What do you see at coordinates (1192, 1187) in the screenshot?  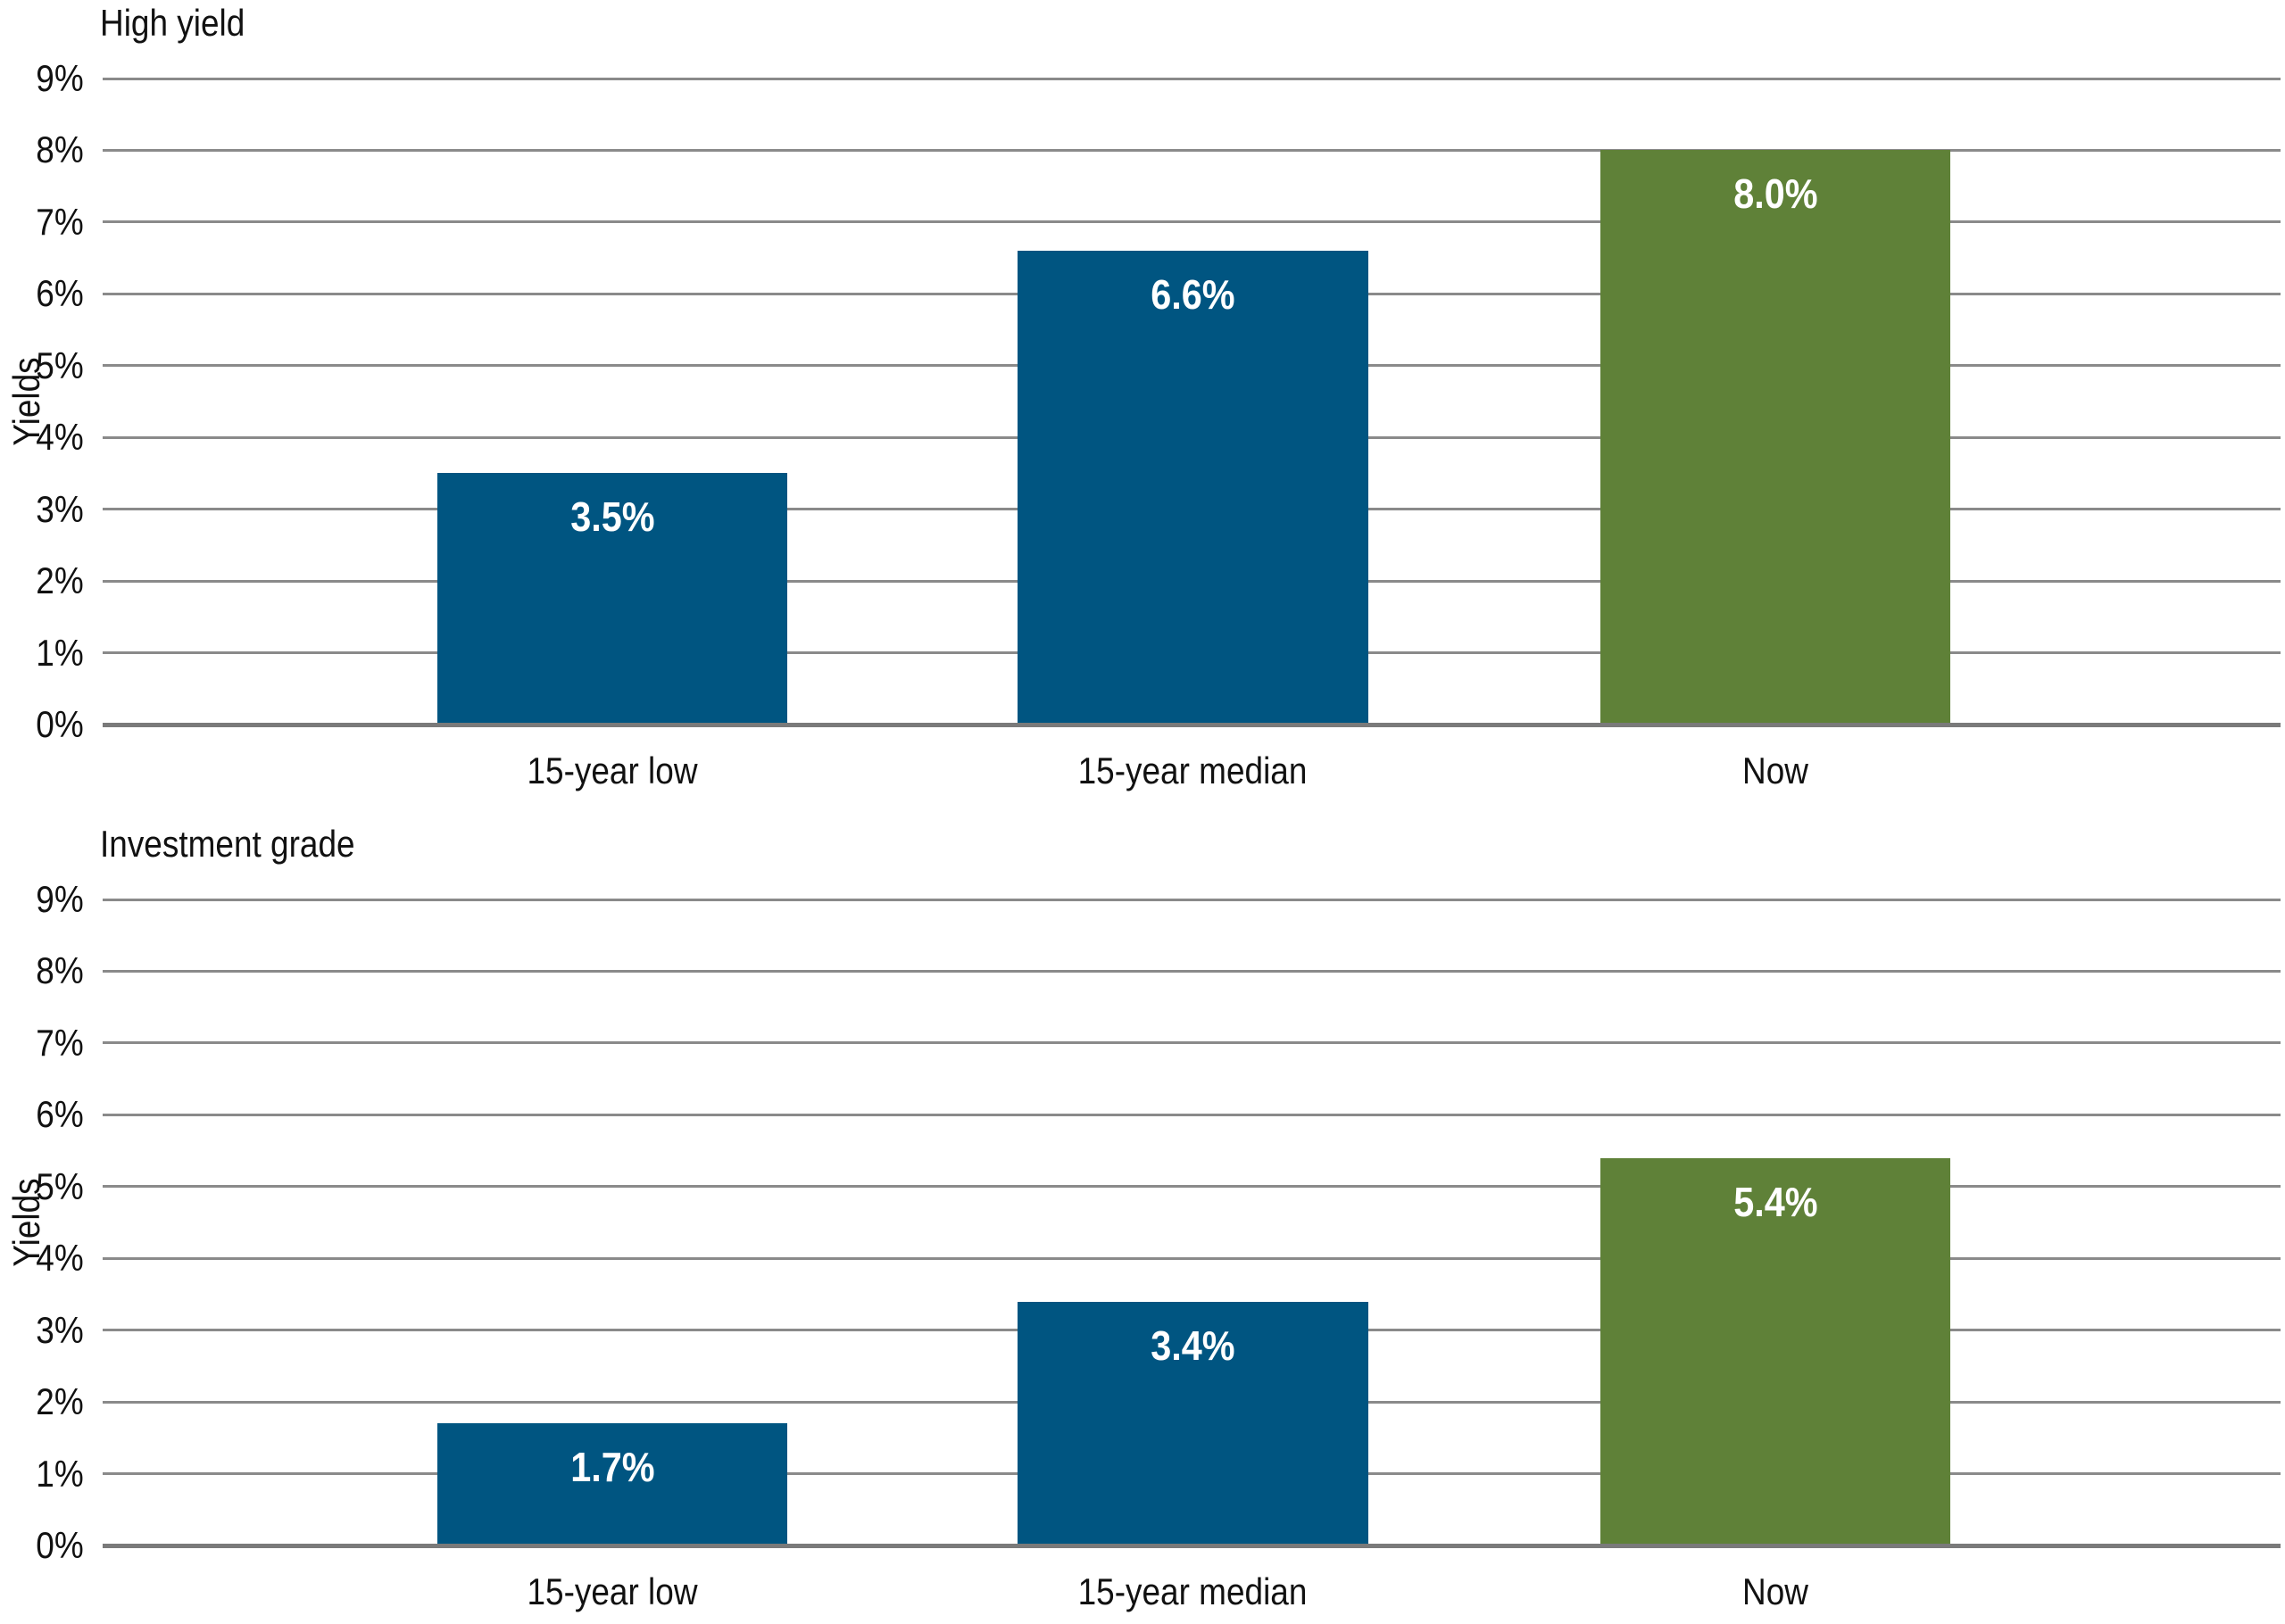 I see `gridline-5pct` at bounding box center [1192, 1187].